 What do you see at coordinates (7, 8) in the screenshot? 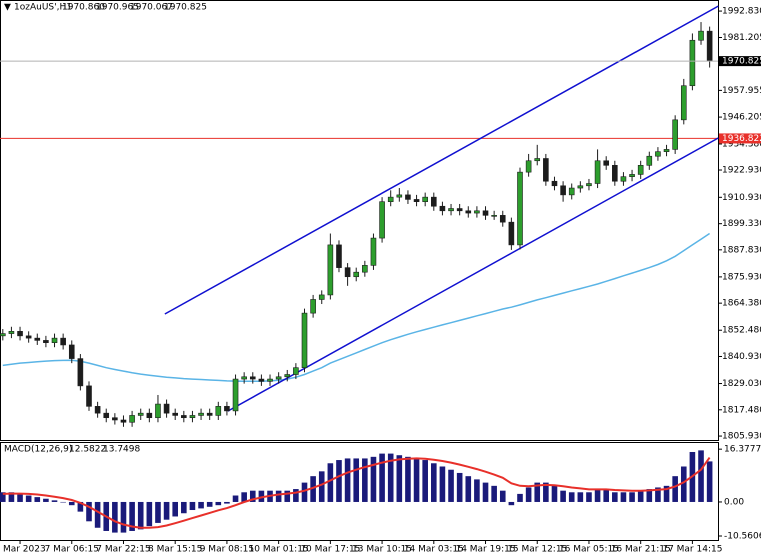
I see `collapse-arrow: ▼` at bounding box center [7, 8].